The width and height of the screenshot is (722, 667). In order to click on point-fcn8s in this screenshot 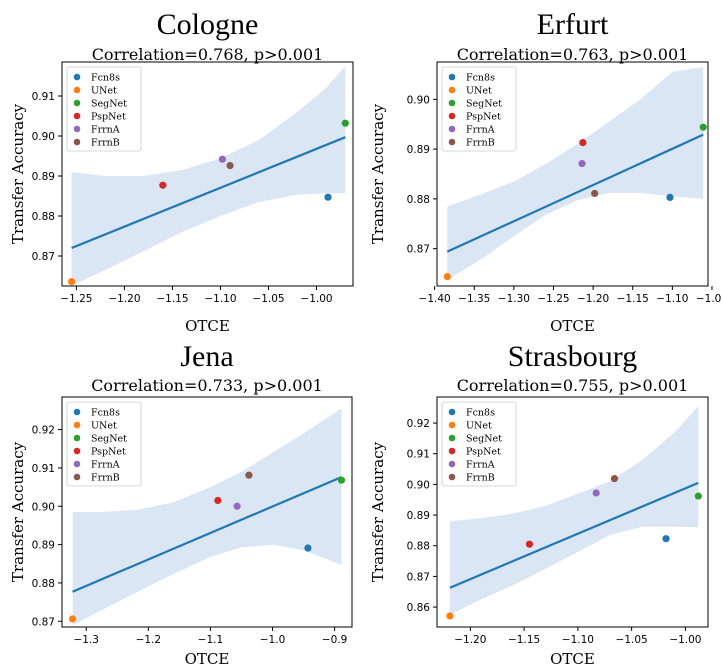, I will do `click(328, 197)`.